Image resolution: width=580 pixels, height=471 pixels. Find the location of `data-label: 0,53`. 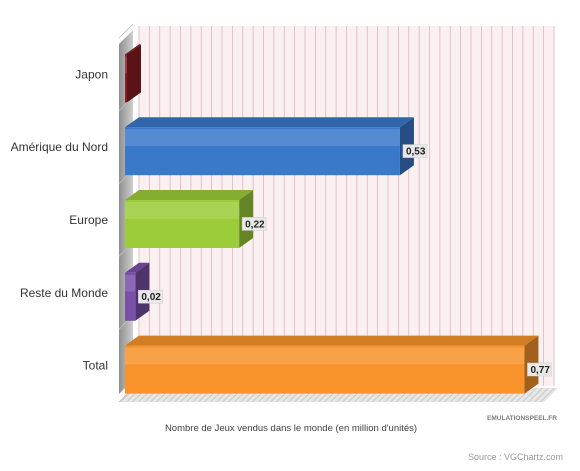

data-label: 0,53 is located at coordinates (415, 151).